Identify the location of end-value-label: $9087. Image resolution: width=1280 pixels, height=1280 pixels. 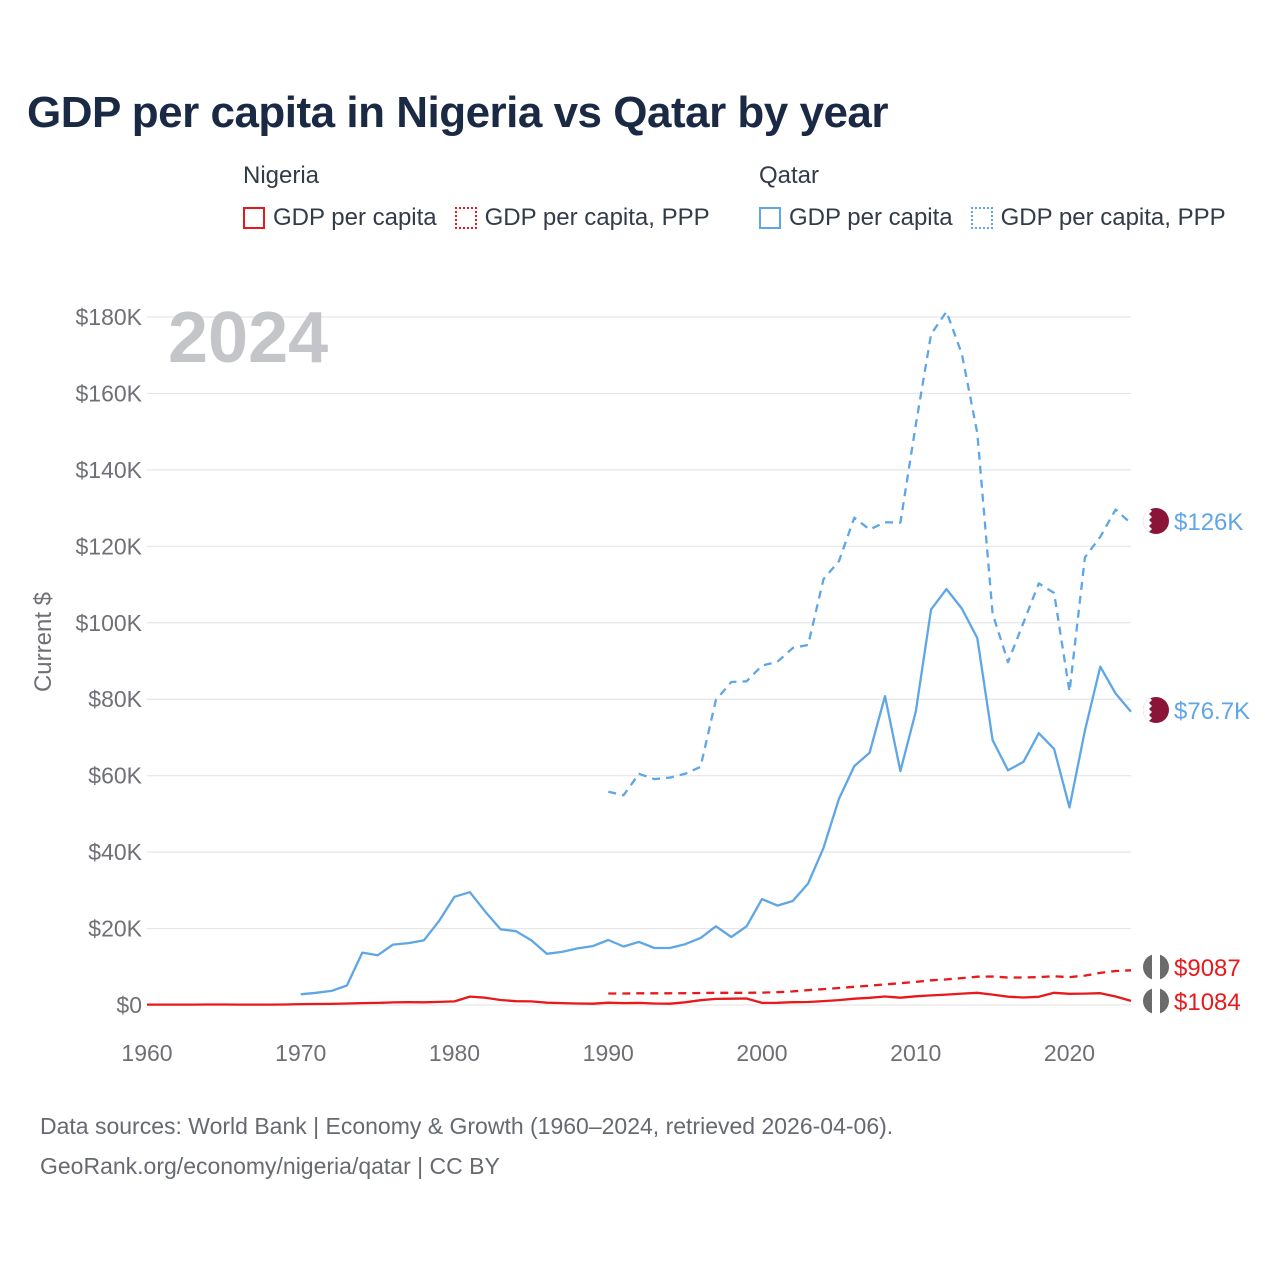
(1207, 968).